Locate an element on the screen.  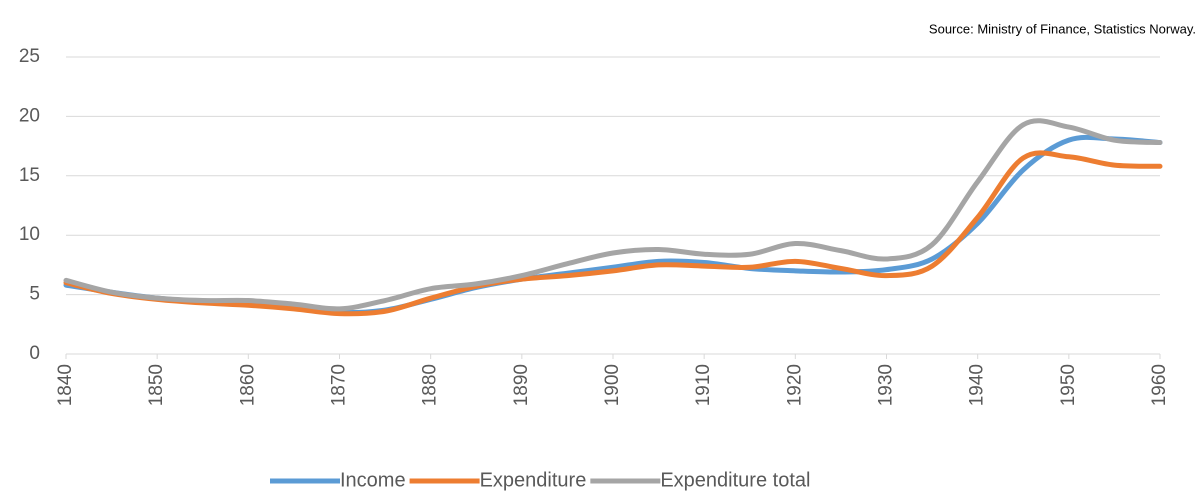
legend-label: Income is located at coordinates (373, 480).